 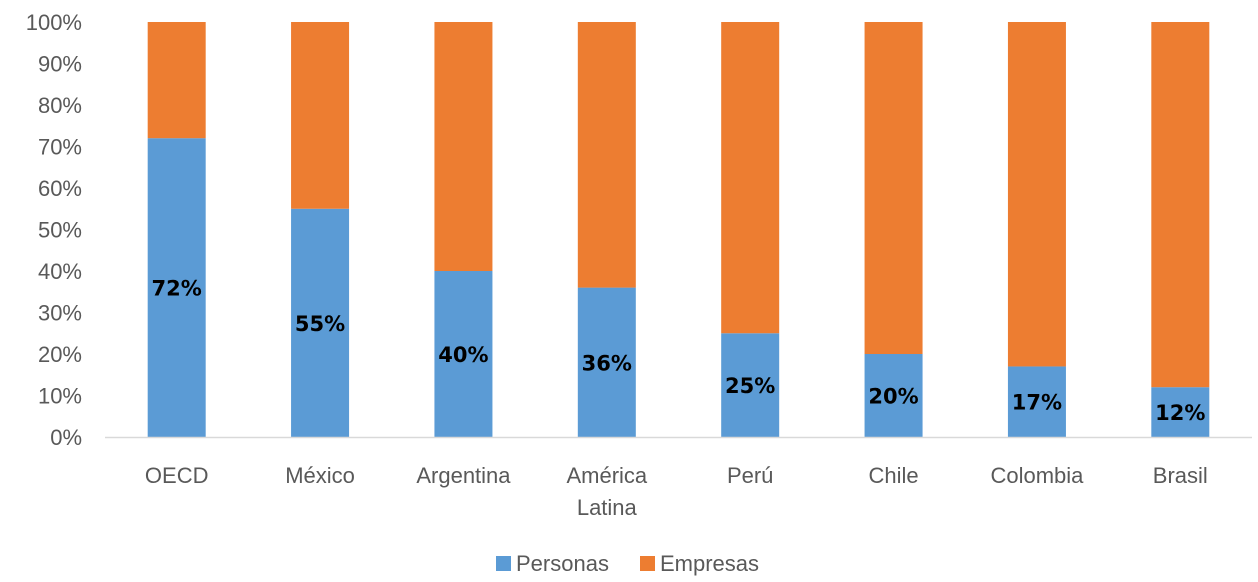 I want to click on y-tick-label: 10%, so click(x=60, y=396).